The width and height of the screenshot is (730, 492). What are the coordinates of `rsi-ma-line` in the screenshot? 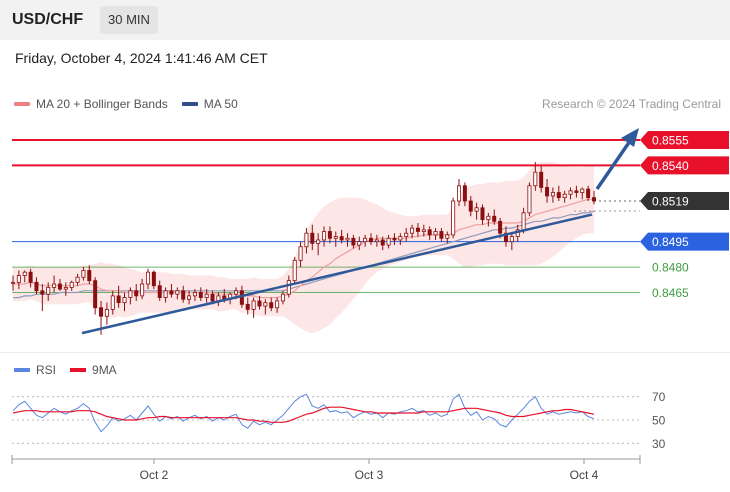 It's located at (303, 414).